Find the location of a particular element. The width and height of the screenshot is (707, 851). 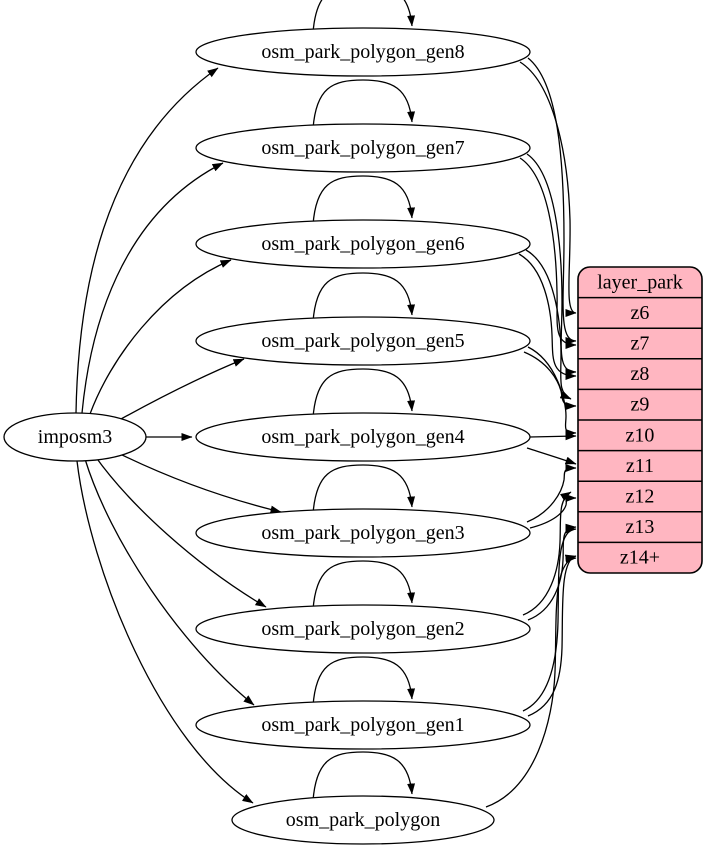

edge-gen5-z10 is located at coordinates (552, 391).